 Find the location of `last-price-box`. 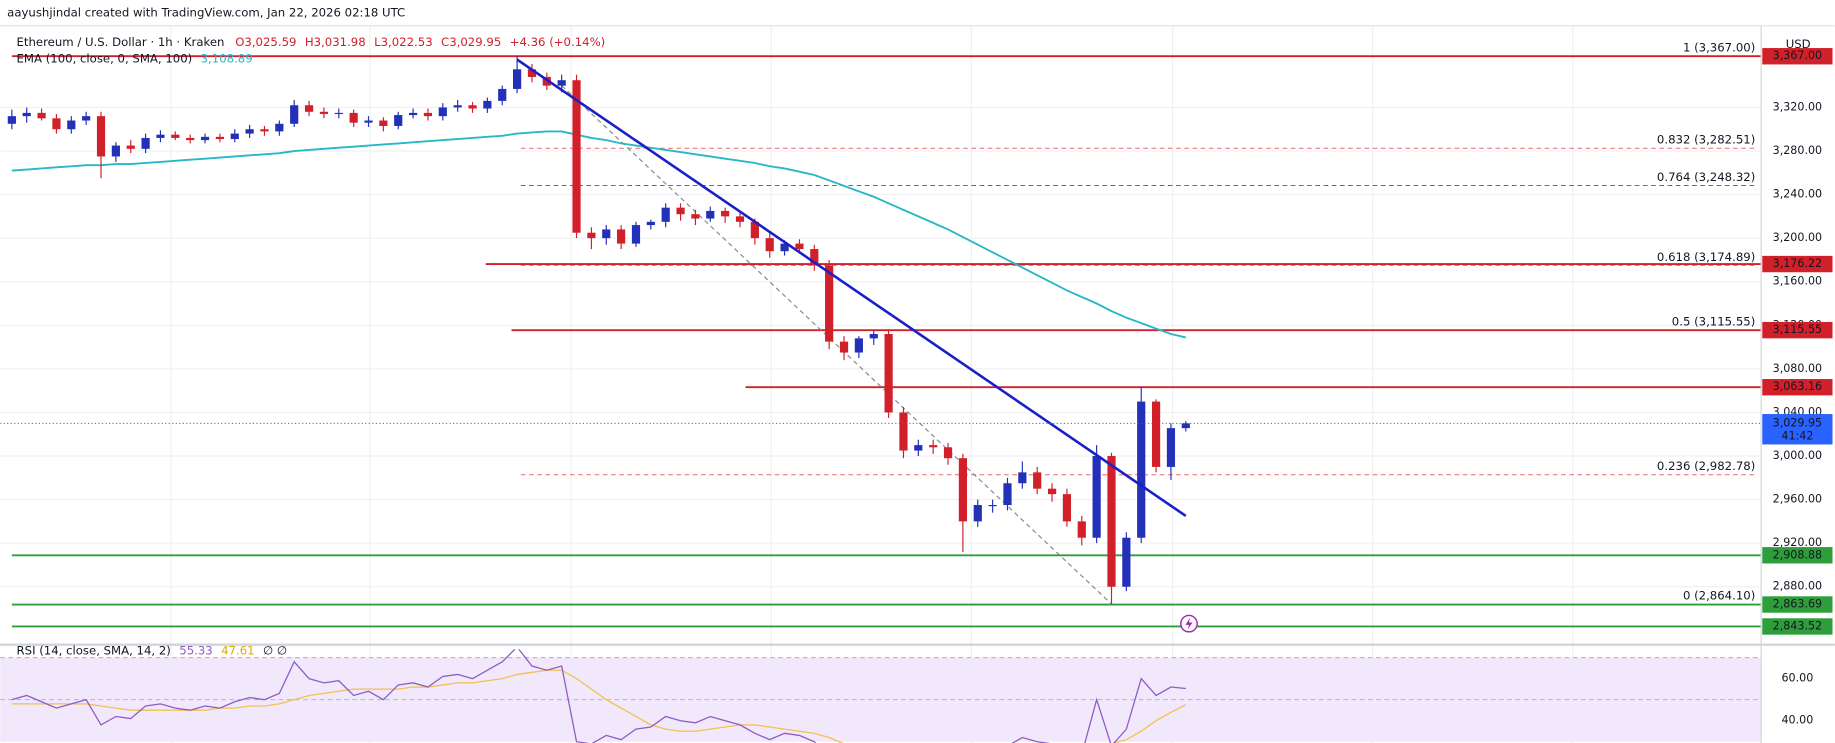

last-price-box is located at coordinates (1797, 429).